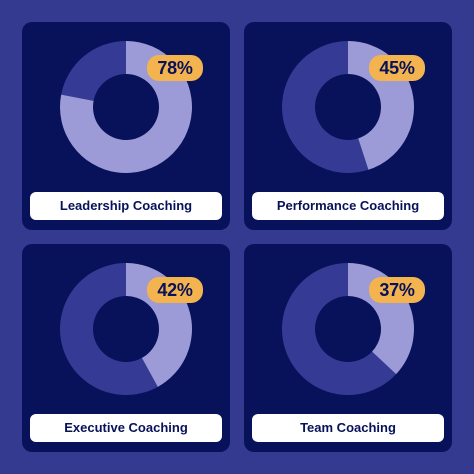 This screenshot has width=474, height=474. I want to click on chart-label: Executive Coaching, so click(126, 428).